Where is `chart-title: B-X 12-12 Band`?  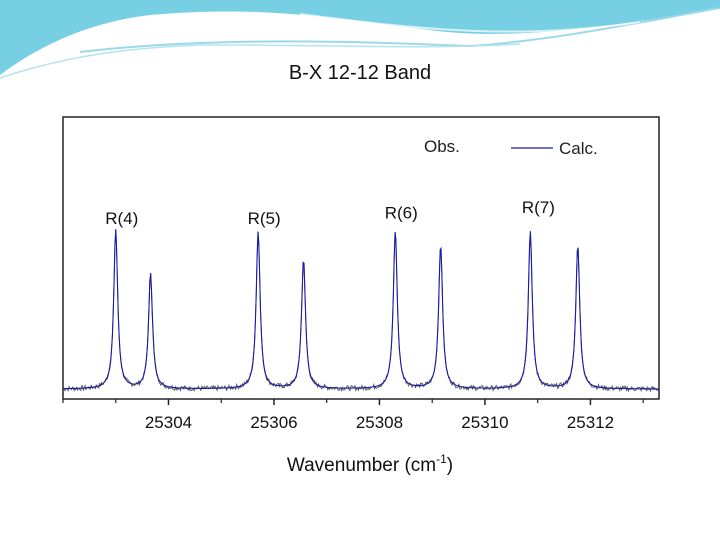 chart-title: B-X 12-12 Band is located at coordinates (360, 73).